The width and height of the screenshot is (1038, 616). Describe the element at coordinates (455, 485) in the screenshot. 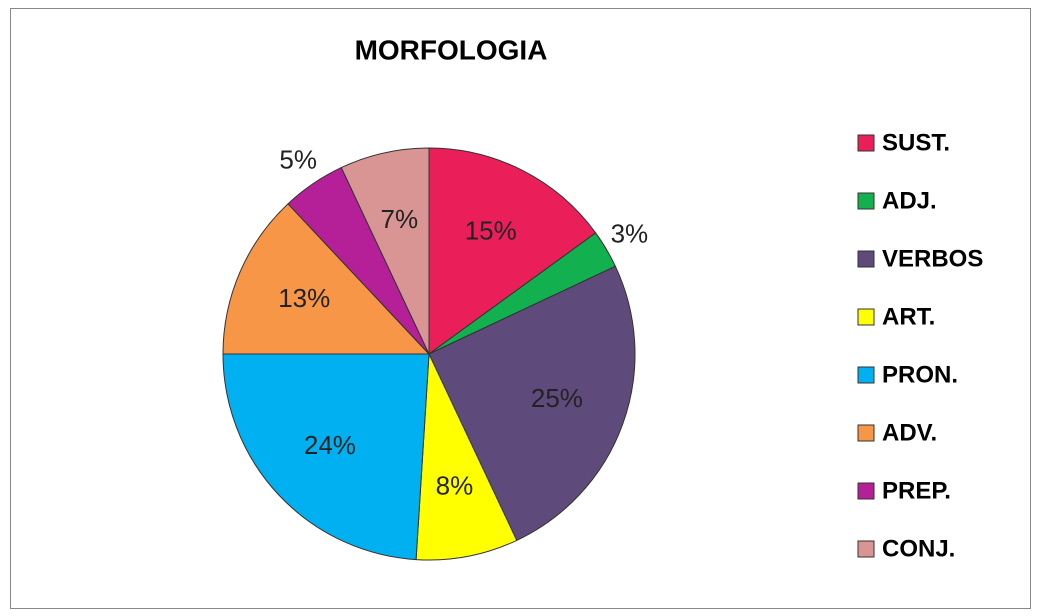

I see `data-label: 8%` at that location.